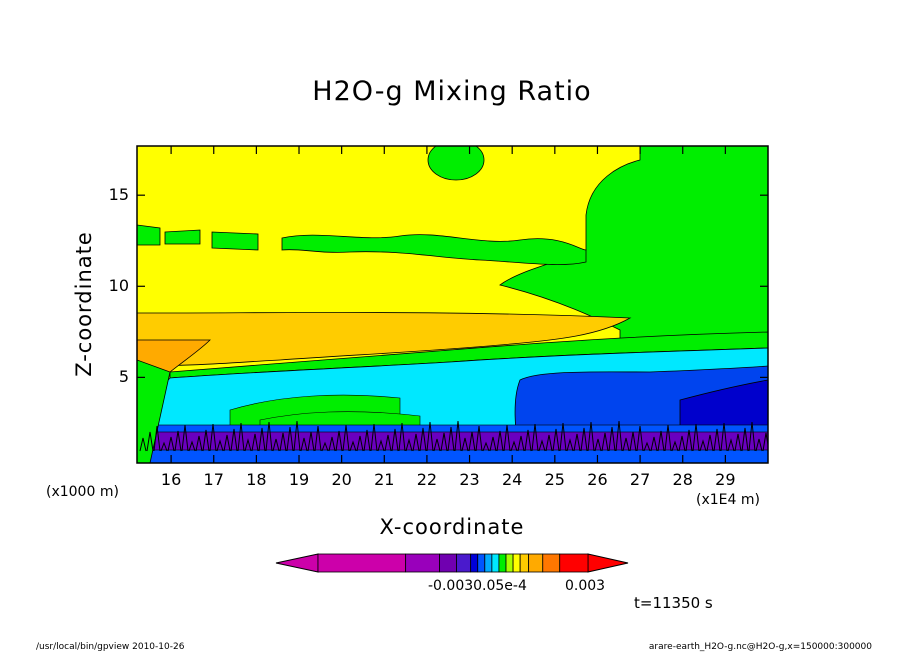 The width and height of the screenshot is (904, 654). I want to click on y-tick-label: 15, so click(118, 195).